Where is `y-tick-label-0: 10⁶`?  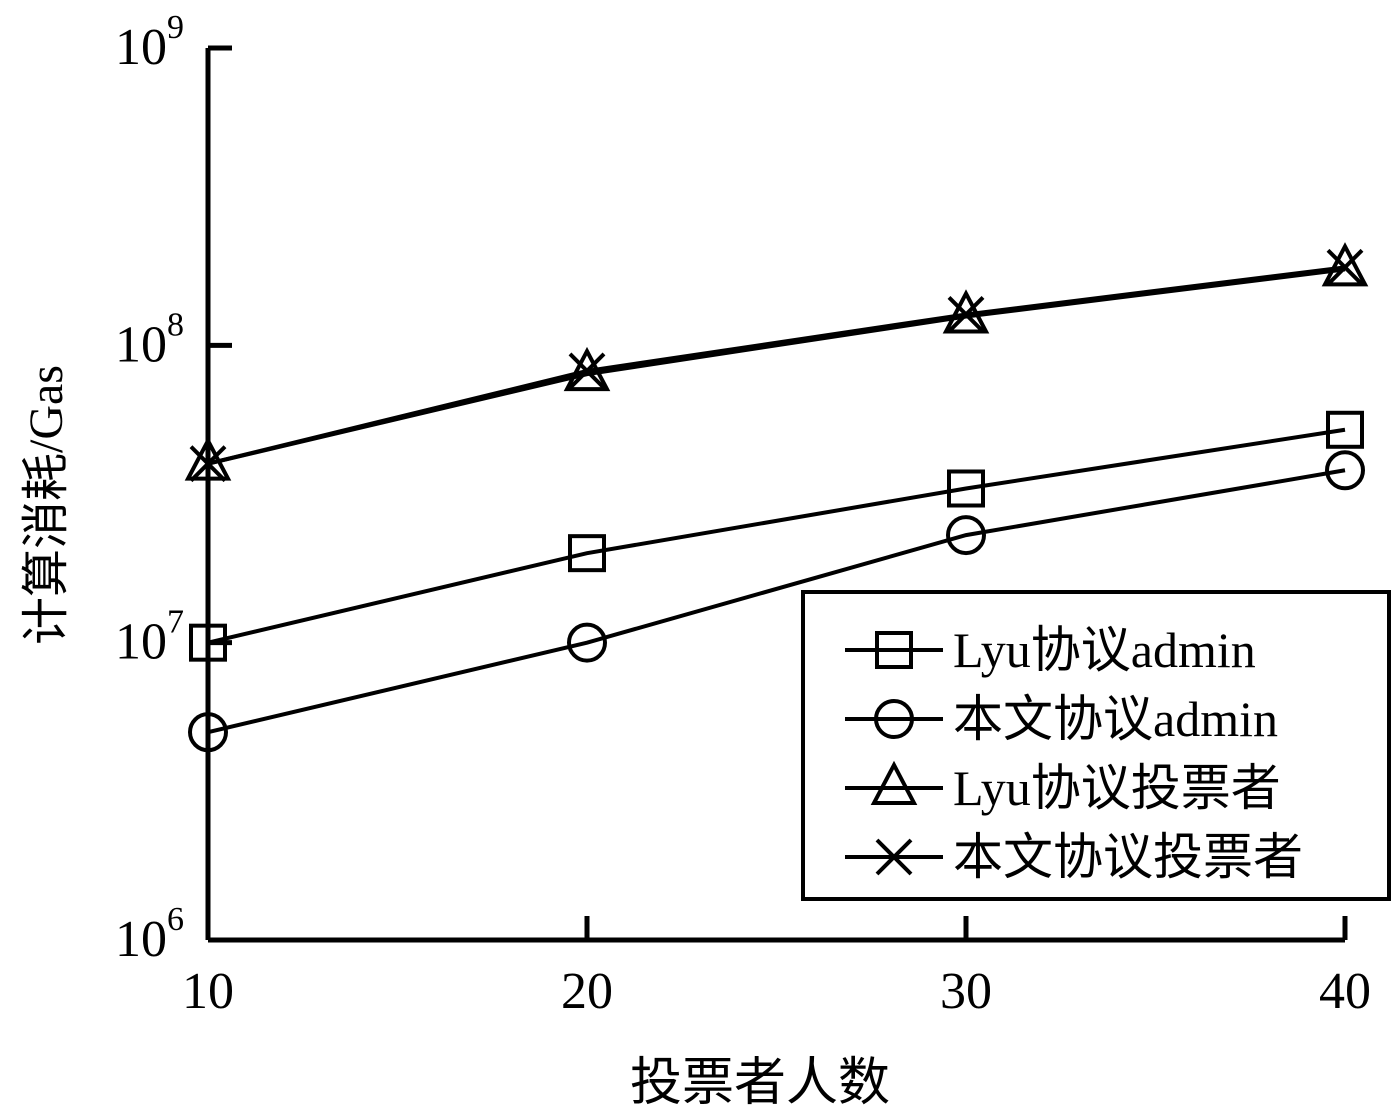 y-tick-label-0: 10⁶ is located at coordinates (149, 934).